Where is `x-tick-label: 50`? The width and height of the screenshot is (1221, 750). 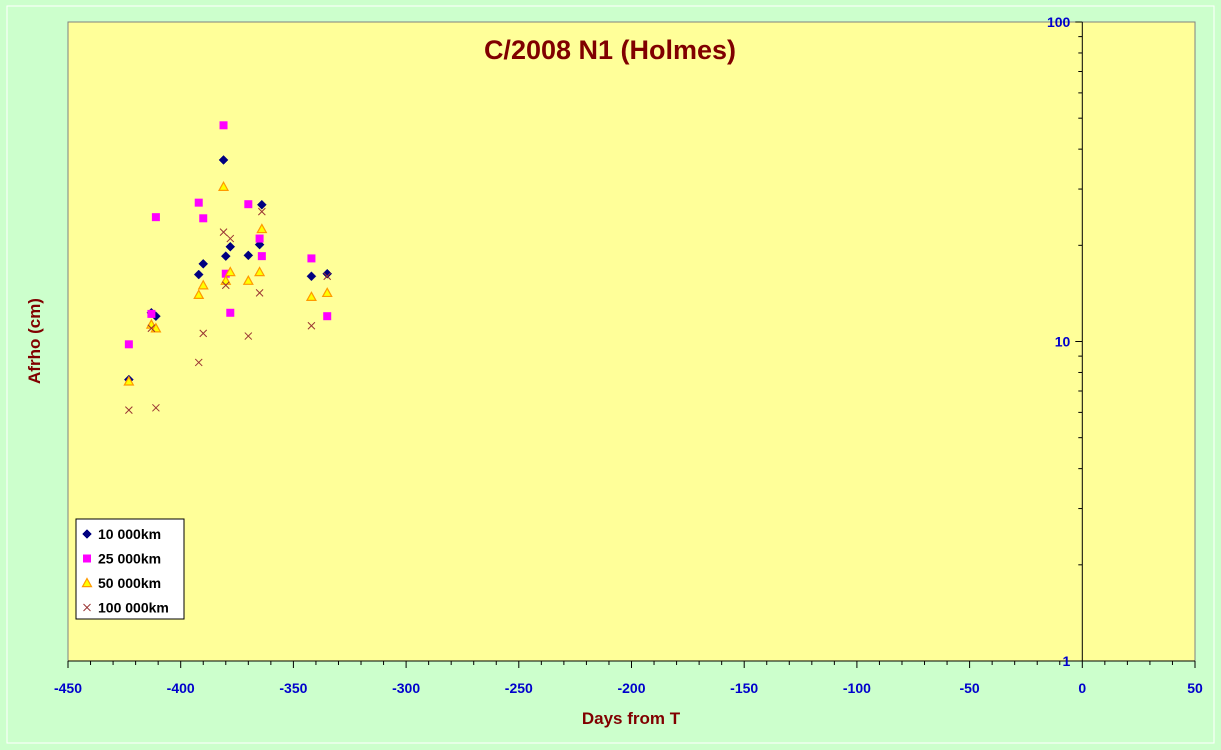
x-tick-label: 50 is located at coordinates (1195, 688).